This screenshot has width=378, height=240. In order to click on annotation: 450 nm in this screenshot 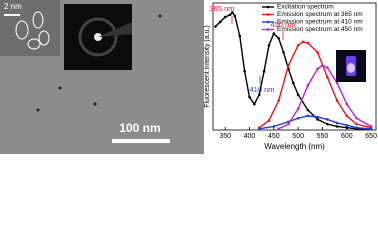, I will do `click(282, 24)`.